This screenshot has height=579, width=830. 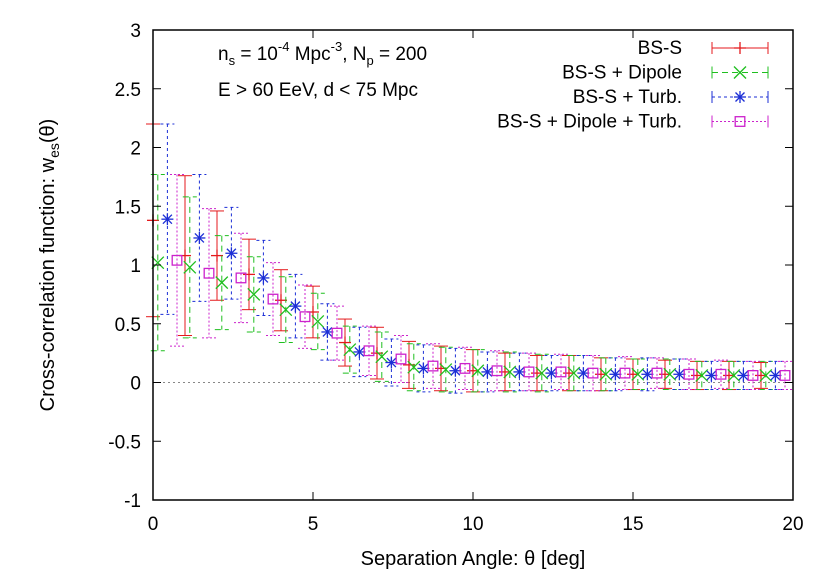 What do you see at coordinates (135, 31) in the screenshot?
I see `y-tick-label: 3` at bounding box center [135, 31].